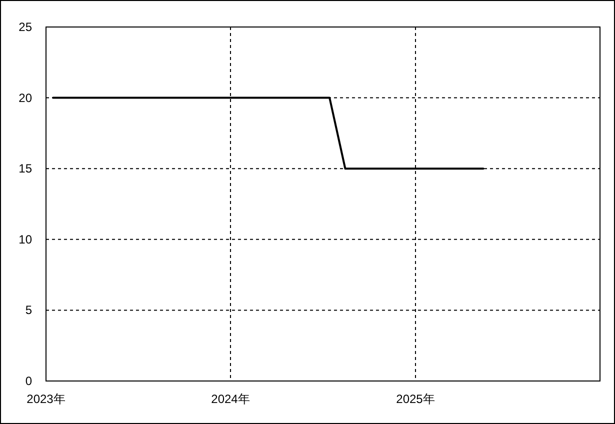  Describe the element at coordinates (28, 310) in the screenshot. I see `y-tick-label: 5` at that location.